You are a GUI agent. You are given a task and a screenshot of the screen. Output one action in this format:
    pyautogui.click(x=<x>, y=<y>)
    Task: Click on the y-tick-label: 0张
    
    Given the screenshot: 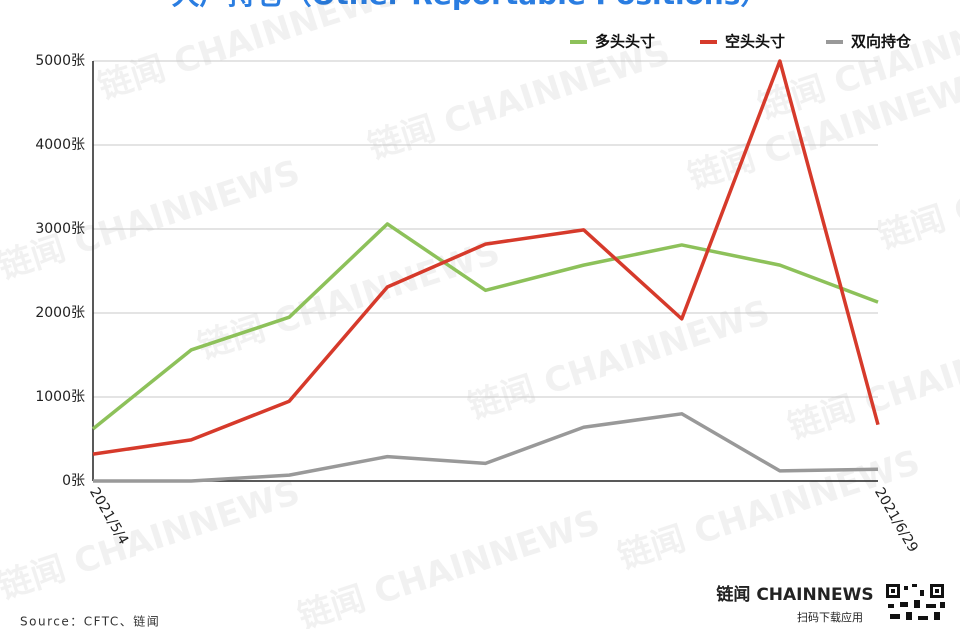 What is the action you would take?
    pyautogui.click(x=73, y=481)
    